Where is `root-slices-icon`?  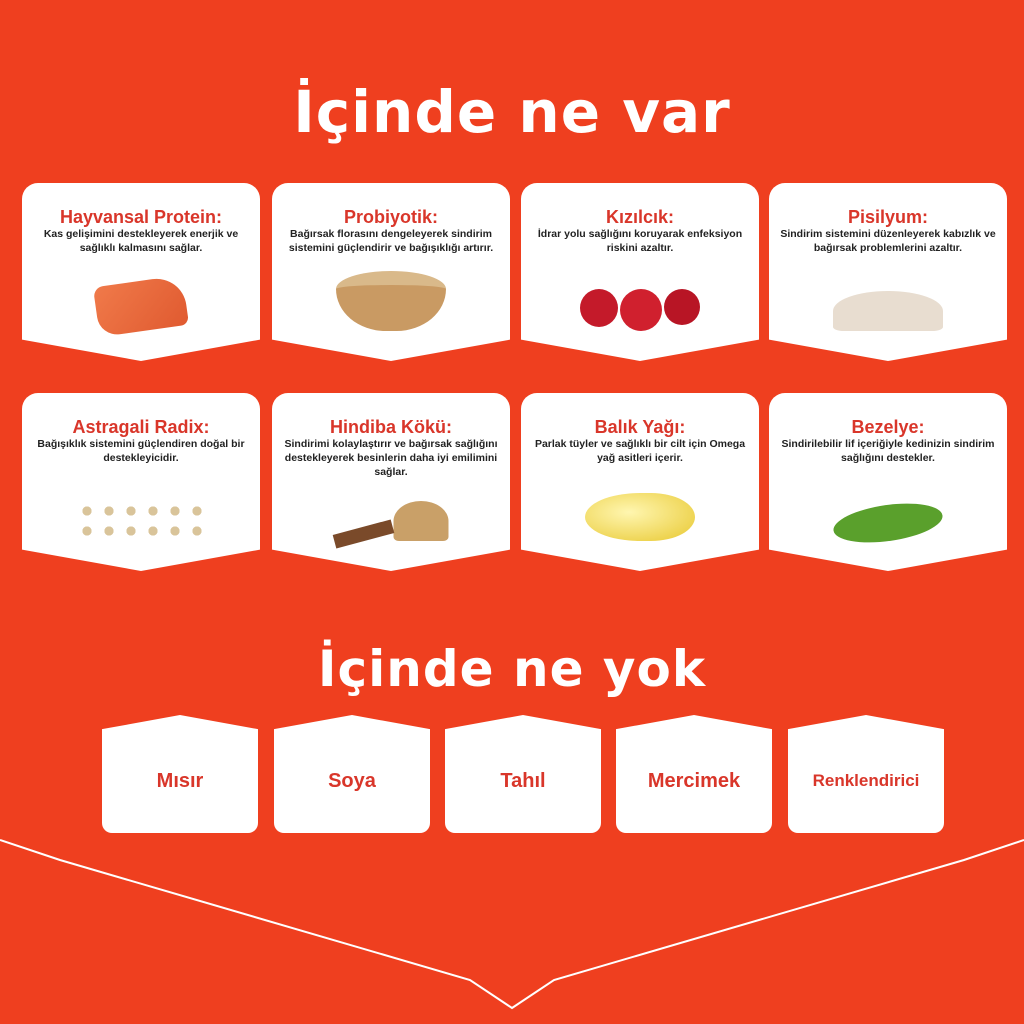 root-slices-icon is located at coordinates (141, 521).